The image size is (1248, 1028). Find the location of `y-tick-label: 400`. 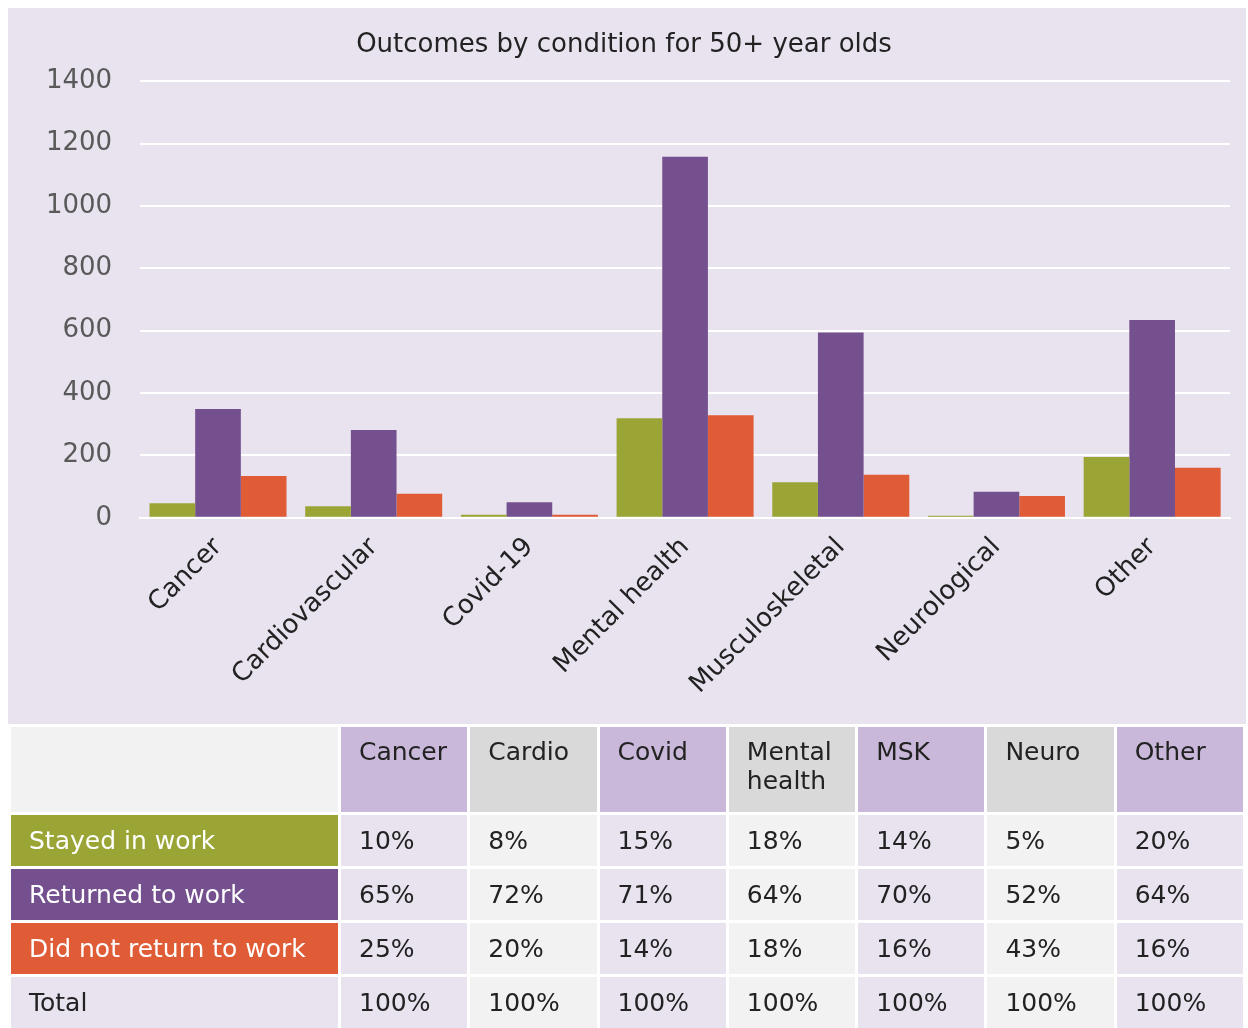

y-tick-label: 400 is located at coordinates (87, 390).